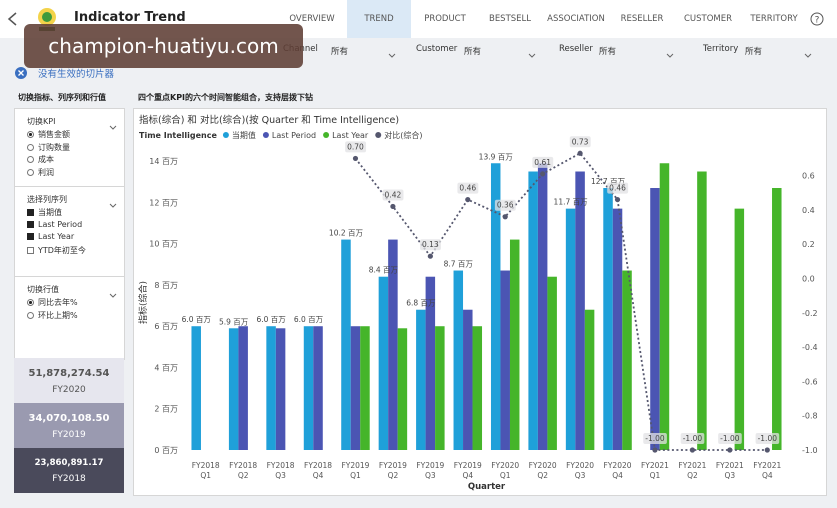  Describe the element at coordinates (467, 475) in the screenshot. I see `x-tick-label: Q4` at that location.